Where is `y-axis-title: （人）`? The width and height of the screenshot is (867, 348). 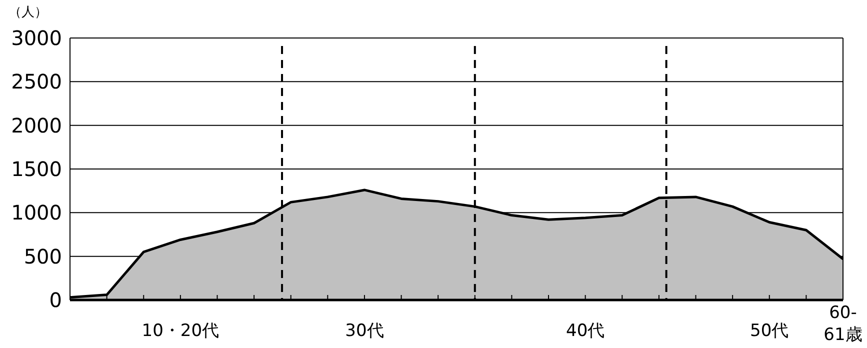 y-axis-title: （人） is located at coordinates (28, 12).